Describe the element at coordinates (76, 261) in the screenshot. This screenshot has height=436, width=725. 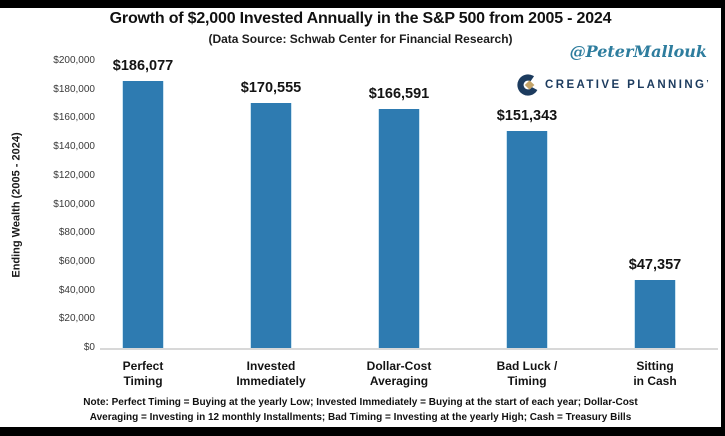
I see `y-axis-tick-label: $60,000` at that location.